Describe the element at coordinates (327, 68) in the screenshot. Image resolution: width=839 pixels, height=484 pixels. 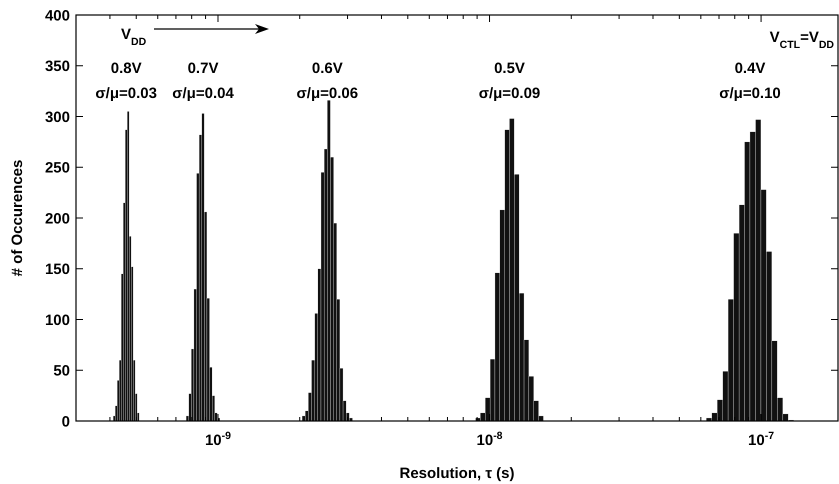
I see `annotation: 0.6V` at that location.